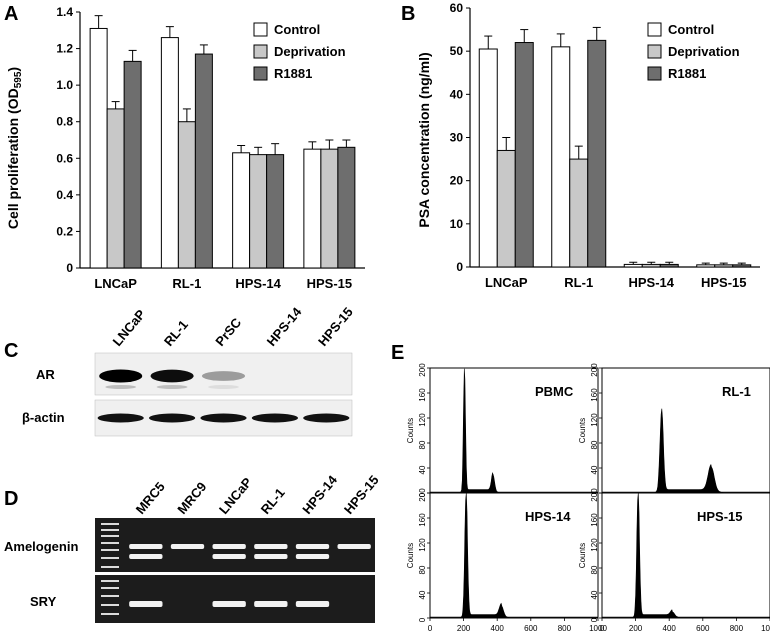 The image size is (770, 633). Describe the element at coordinates (64, 12) in the screenshot. I see `y-tick-label: 1.4` at that location.